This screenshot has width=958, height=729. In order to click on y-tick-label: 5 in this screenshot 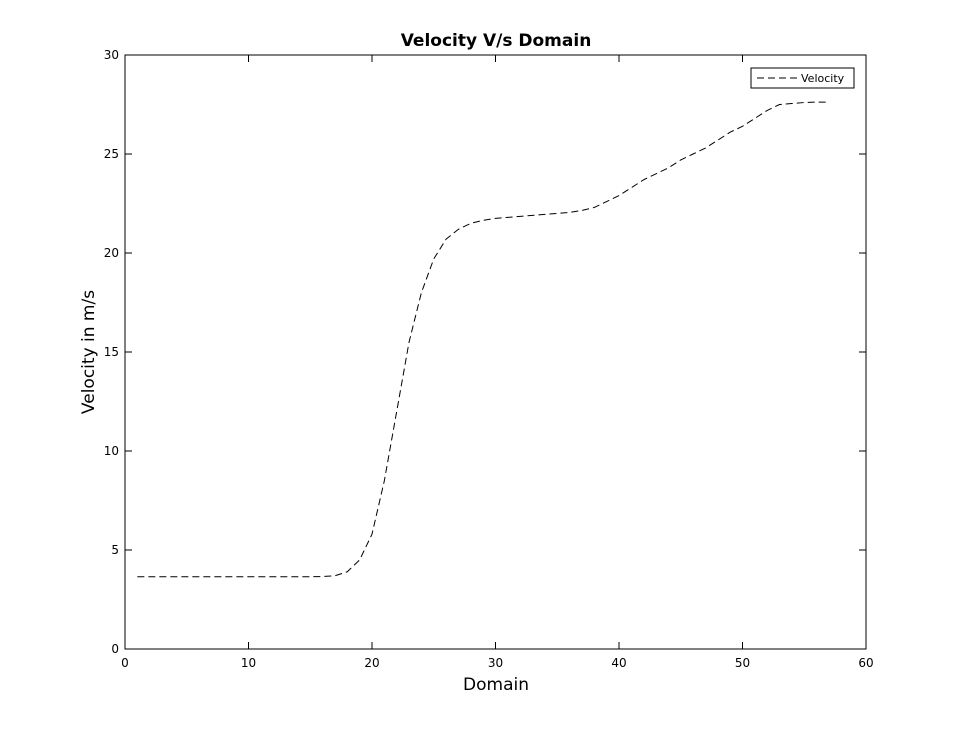, I will do `click(115, 550)`.